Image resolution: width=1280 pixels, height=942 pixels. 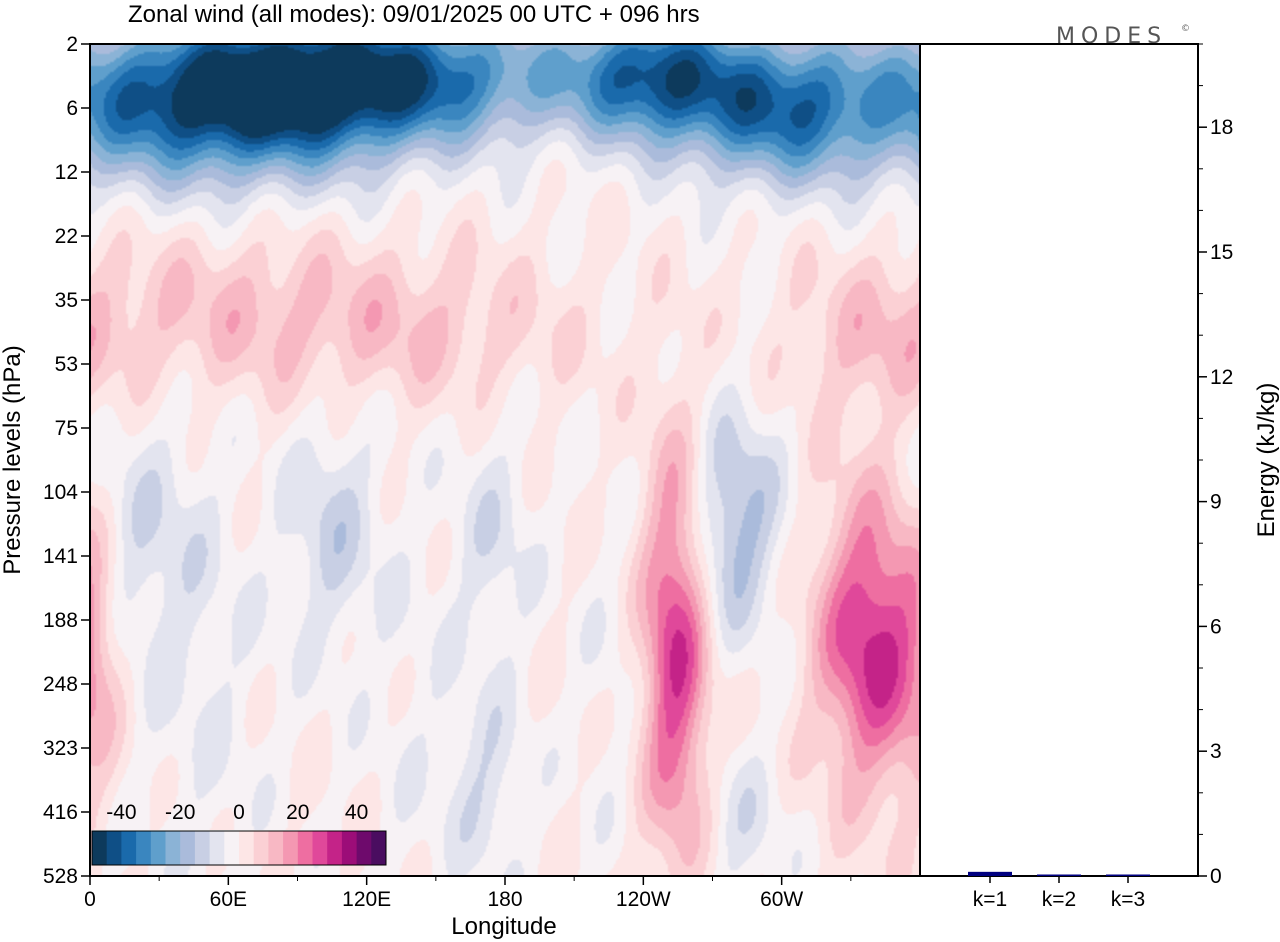 What do you see at coordinates (1266, 460) in the screenshot?
I see `energy-axis-label: Energy (kJ/kg)` at bounding box center [1266, 460].